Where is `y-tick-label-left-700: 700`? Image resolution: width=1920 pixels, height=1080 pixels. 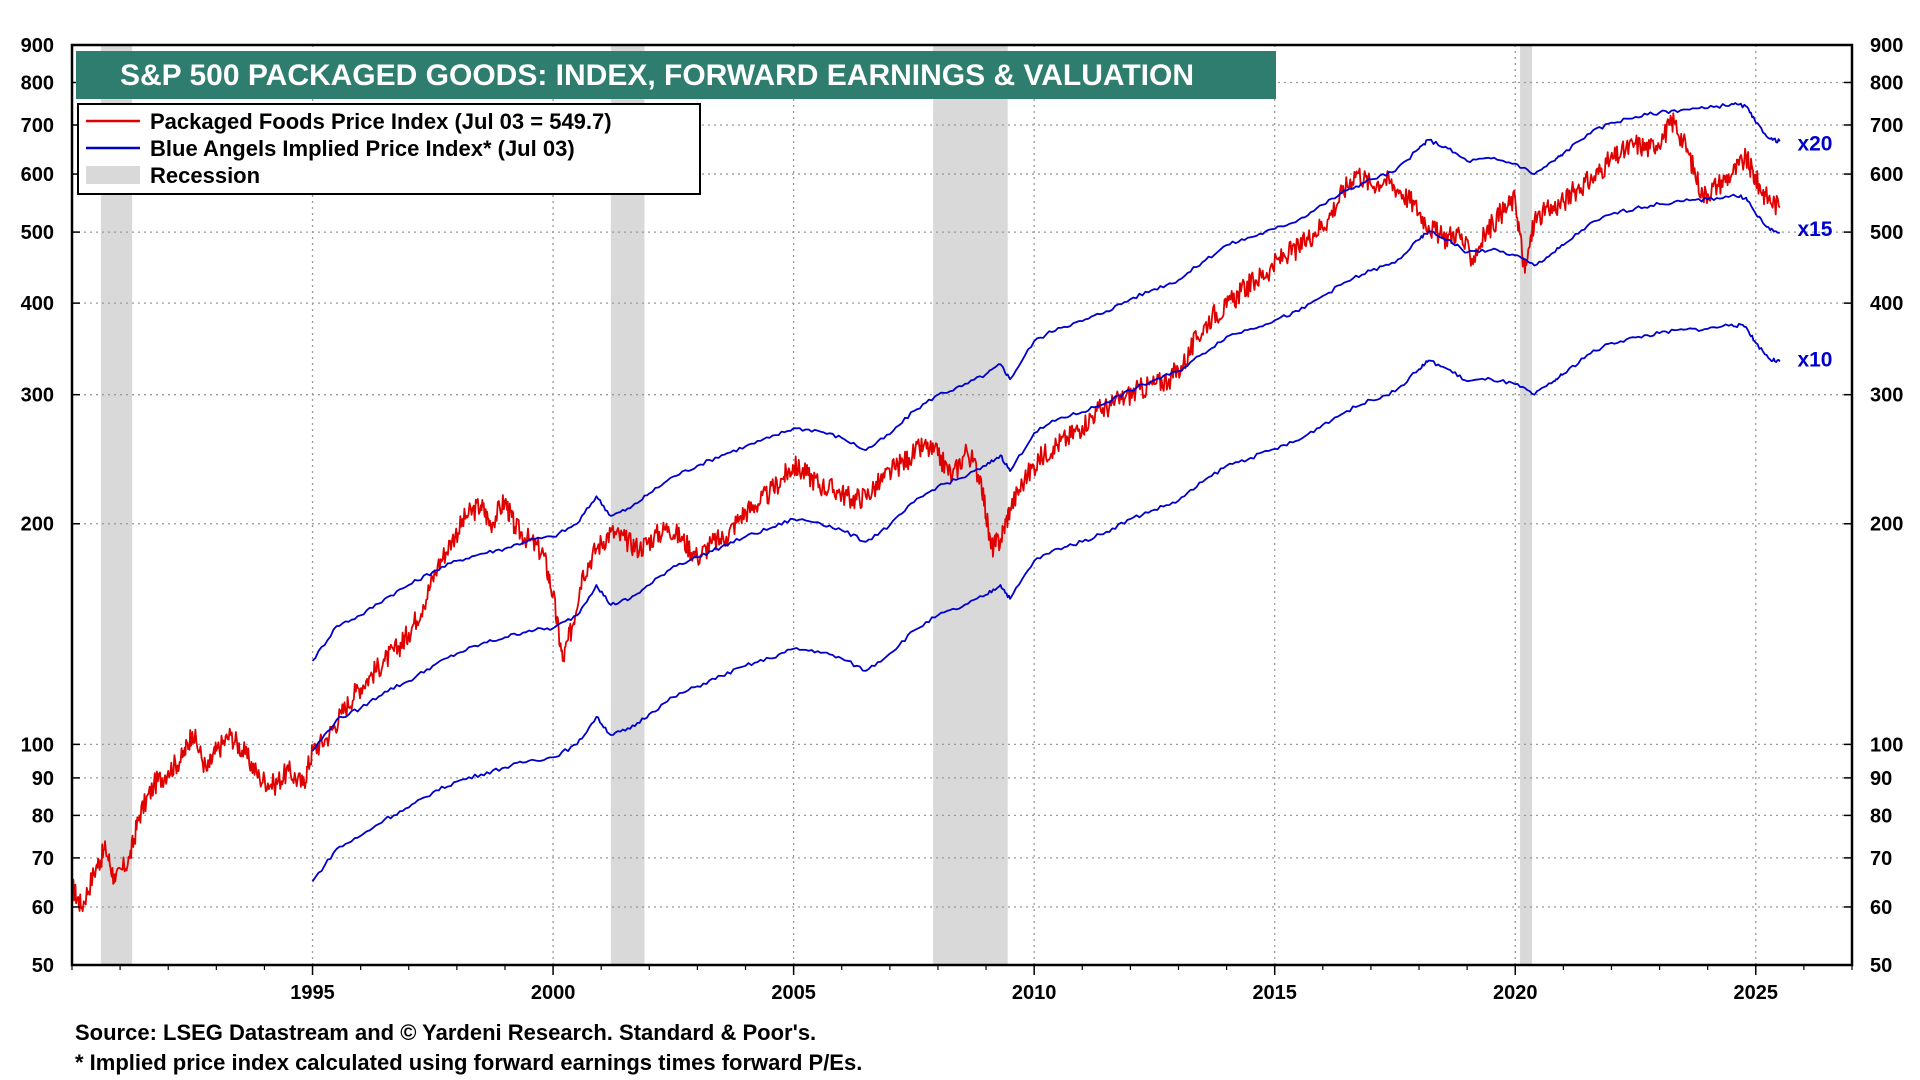 y-tick-label-left-700: 700 is located at coordinates (37, 126).